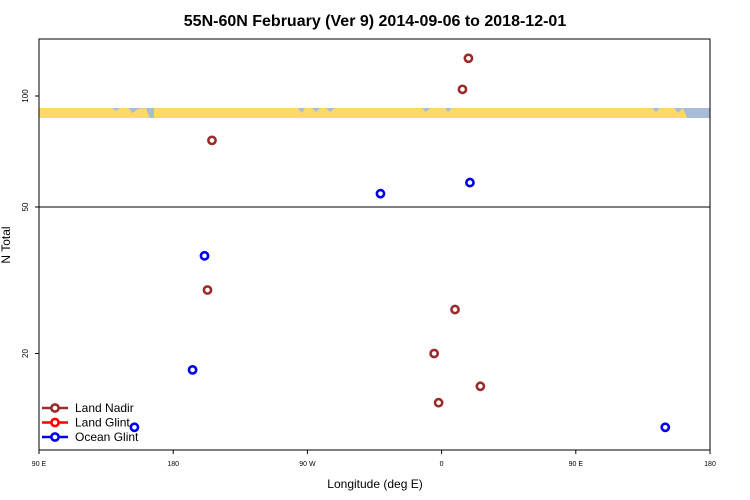  Describe the element at coordinates (107, 437) in the screenshot. I see `legend-label-ocean-glint: Ocean Glint` at that location.